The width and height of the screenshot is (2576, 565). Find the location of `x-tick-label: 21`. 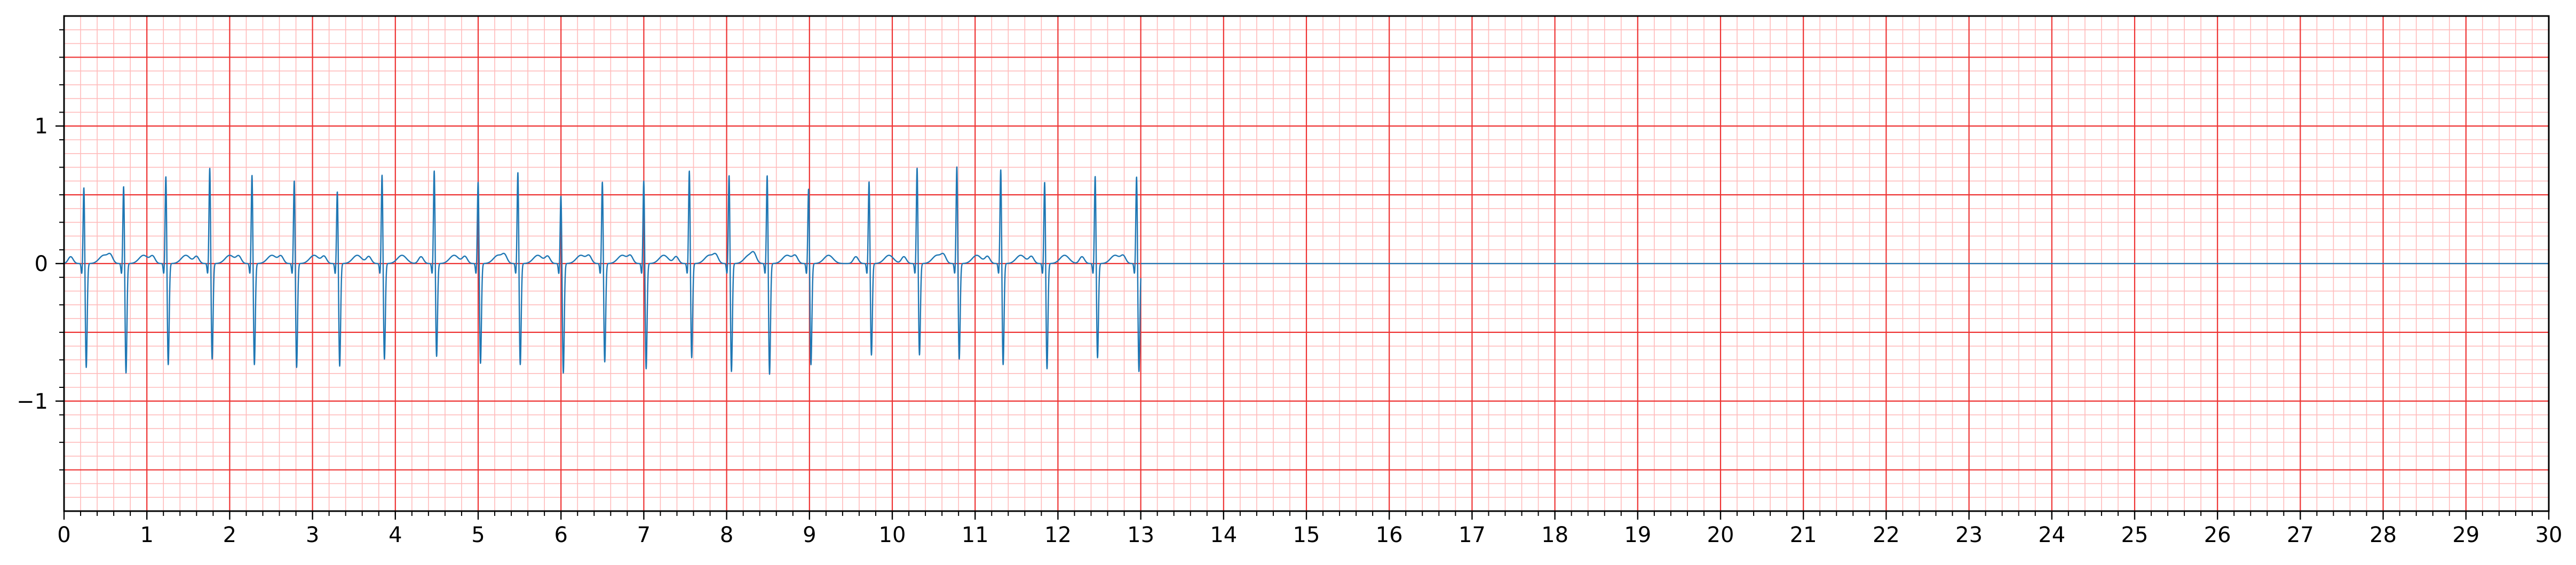

x-tick-label: 21 is located at coordinates (1803, 535).